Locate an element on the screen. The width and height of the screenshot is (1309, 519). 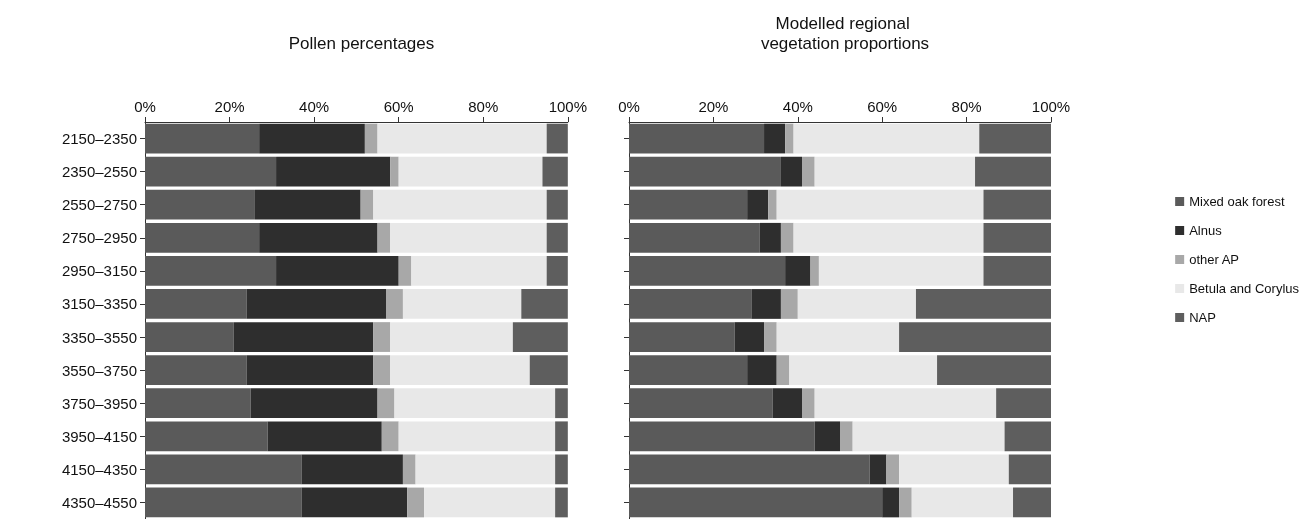
y-tick-label: 2150–2350 is located at coordinates (99, 139).